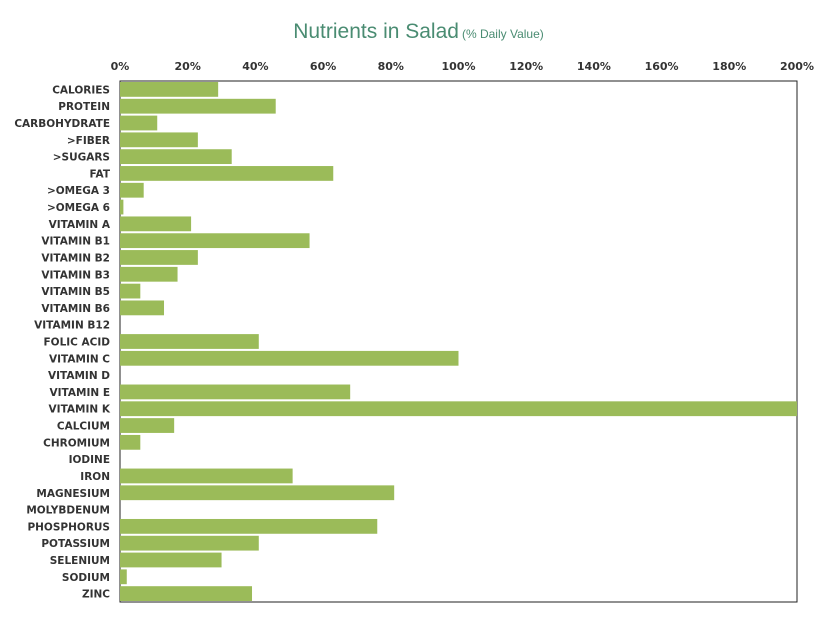 This screenshot has width=837, height=623. I want to click on category-label: >OMEGA 6, so click(78, 208).